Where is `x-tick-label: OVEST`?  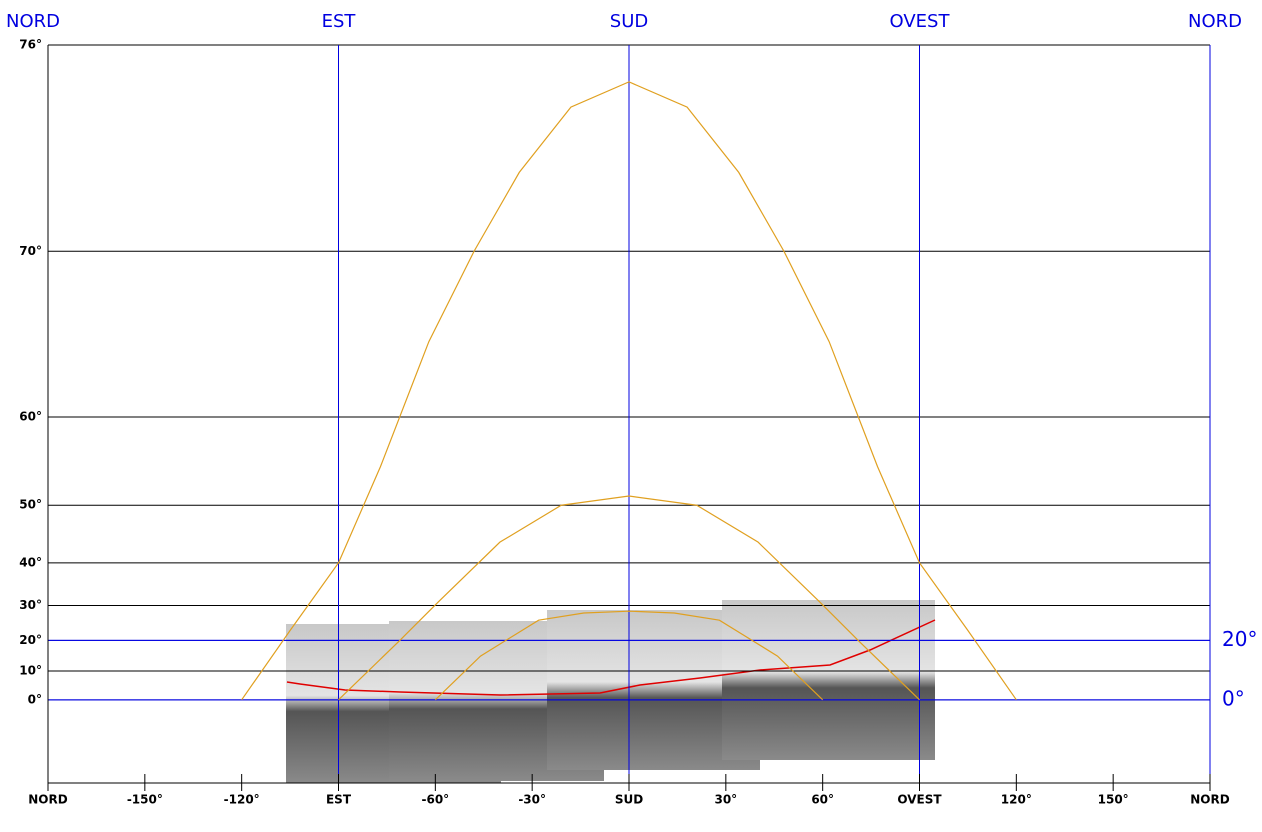 x-tick-label: OVEST is located at coordinates (919, 800).